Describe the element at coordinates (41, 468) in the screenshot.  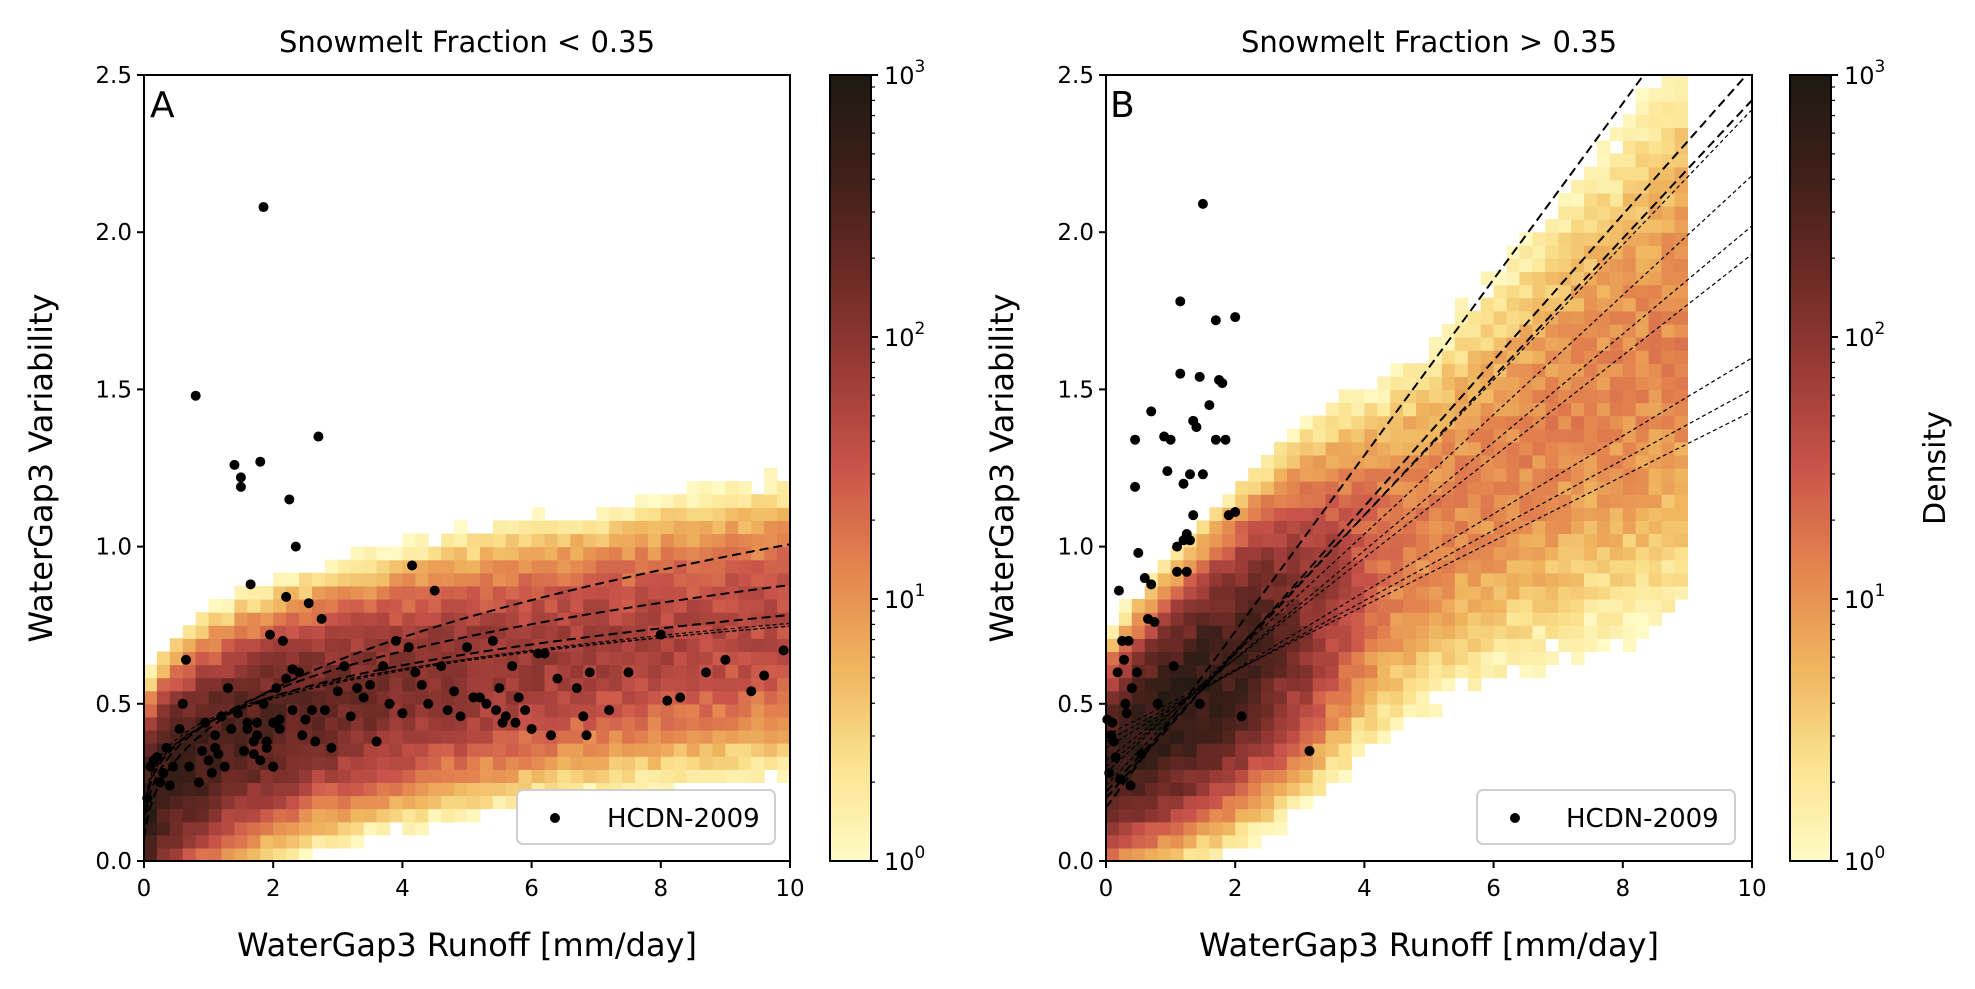
I see `panel-a-y-axis-label: WaterGap3 Variability` at that location.